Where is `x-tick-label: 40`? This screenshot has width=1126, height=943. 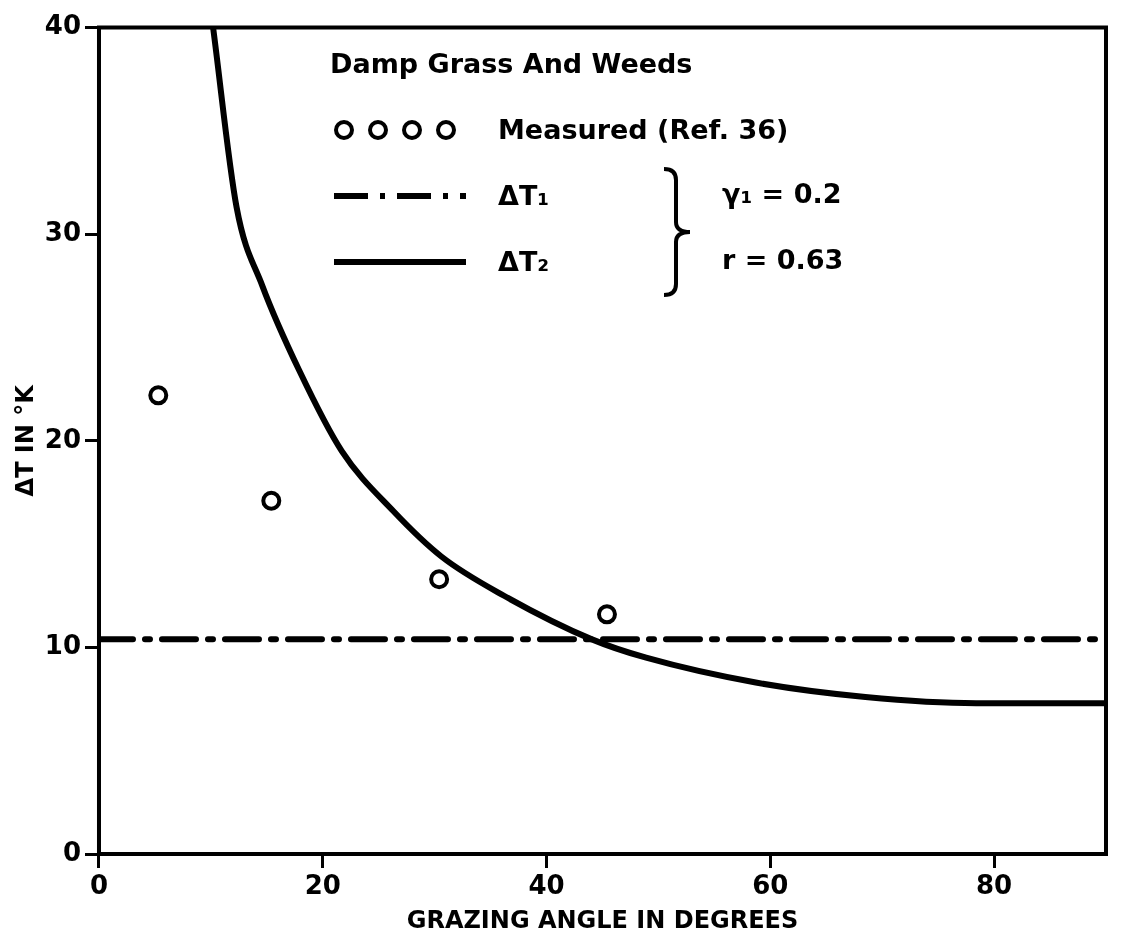 x-tick-label: 40 is located at coordinates (546, 885).